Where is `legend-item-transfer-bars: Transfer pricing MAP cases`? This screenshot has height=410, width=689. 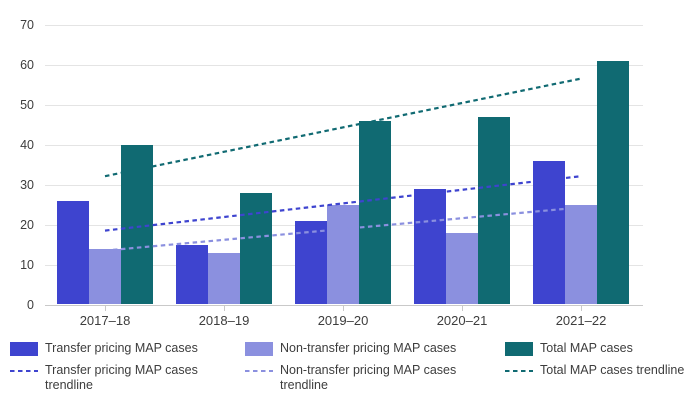
legend-item-transfer-bars: Transfer pricing MAP cases is located at coordinates (125, 348).